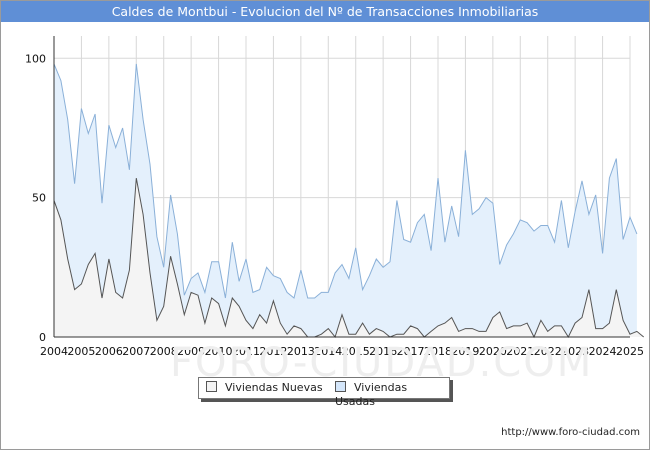 The width and height of the screenshot is (650, 450). Describe the element at coordinates (191, 351) in the screenshot. I see `x-tick-label: 2009` at that location.